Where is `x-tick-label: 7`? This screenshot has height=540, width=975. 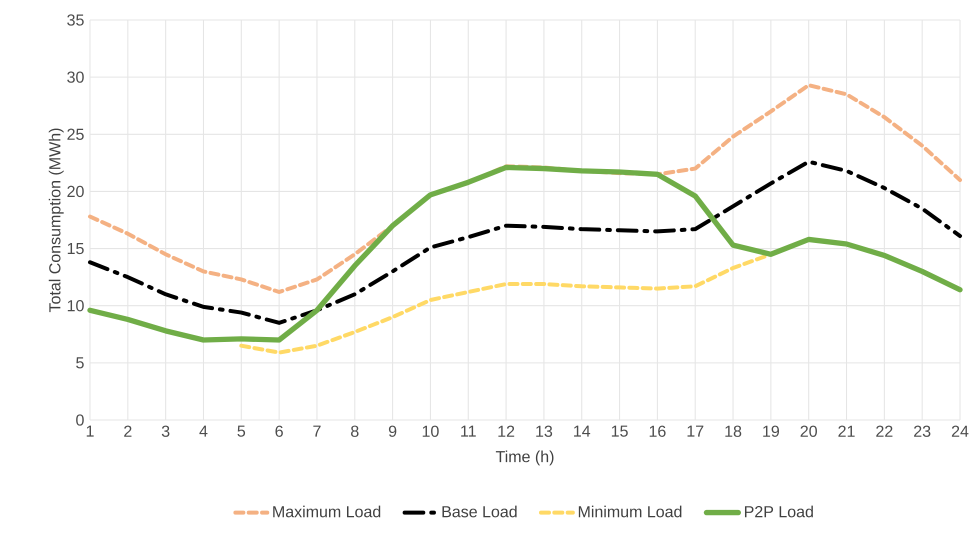
x-tick-label: 7 is located at coordinates (317, 431).